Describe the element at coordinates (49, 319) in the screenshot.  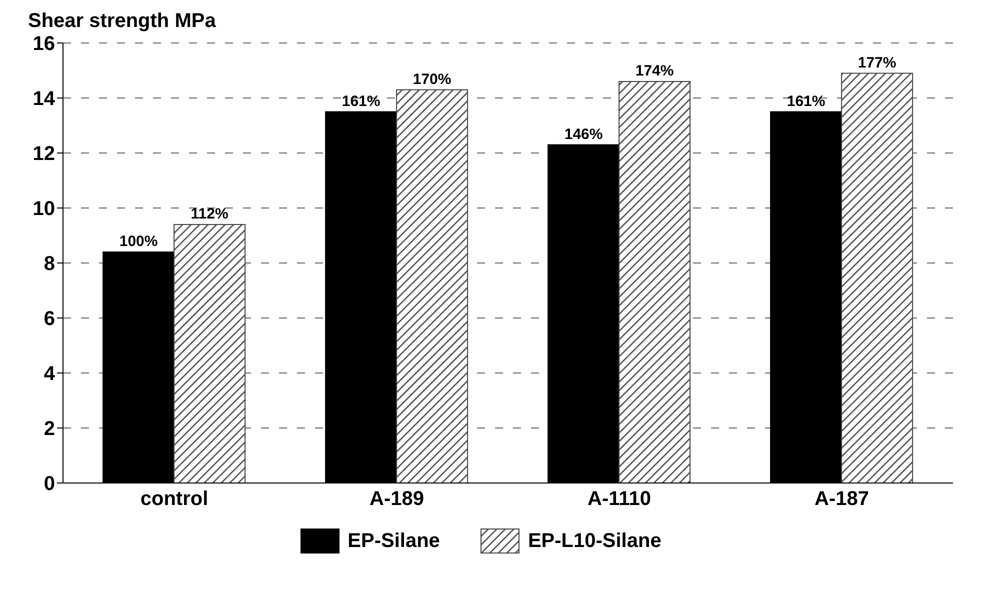
I see `y-tick-label: 6` at that location.